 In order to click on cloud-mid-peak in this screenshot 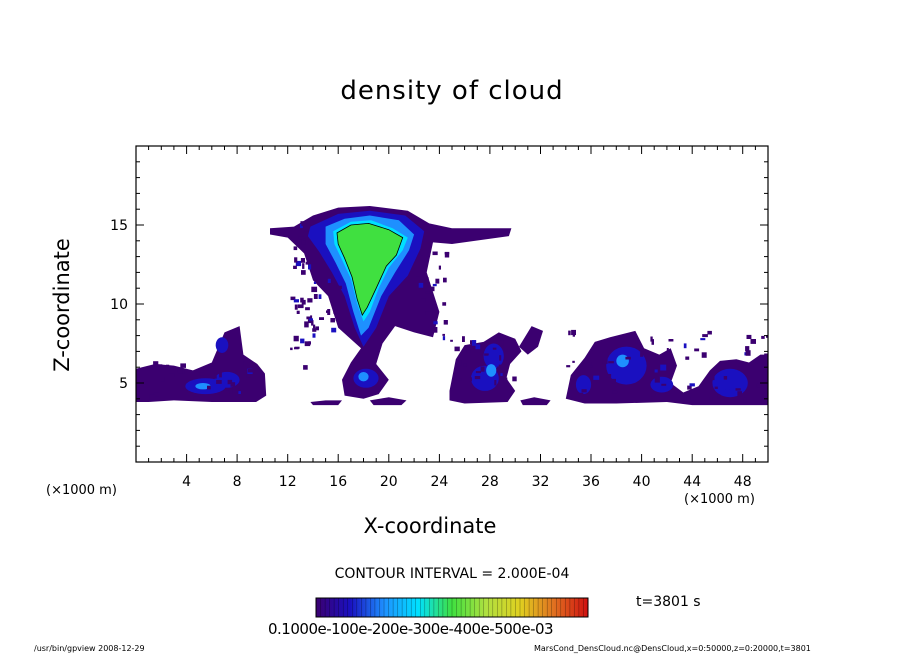, I will do `click(491, 370)`.